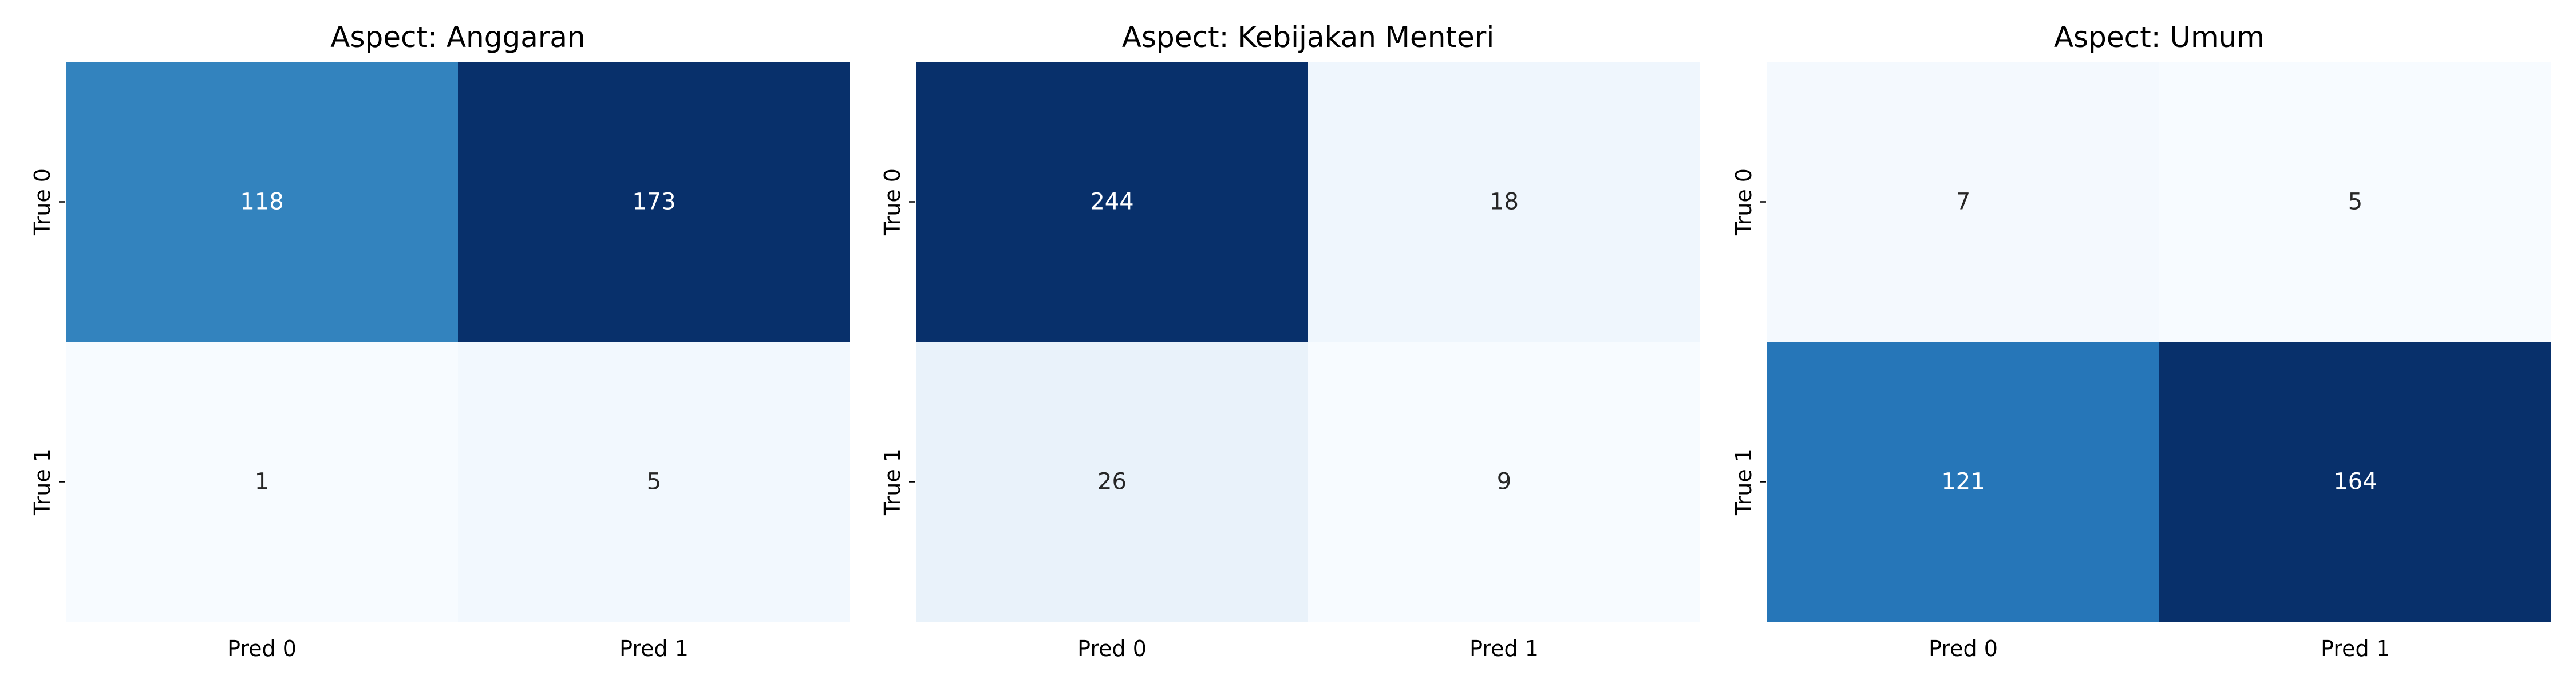 Image resolution: width=2576 pixels, height=687 pixels. What do you see at coordinates (2159, 38) in the screenshot?
I see `panel-title: Aspect: Umum` at bounding box center [2159, 38].